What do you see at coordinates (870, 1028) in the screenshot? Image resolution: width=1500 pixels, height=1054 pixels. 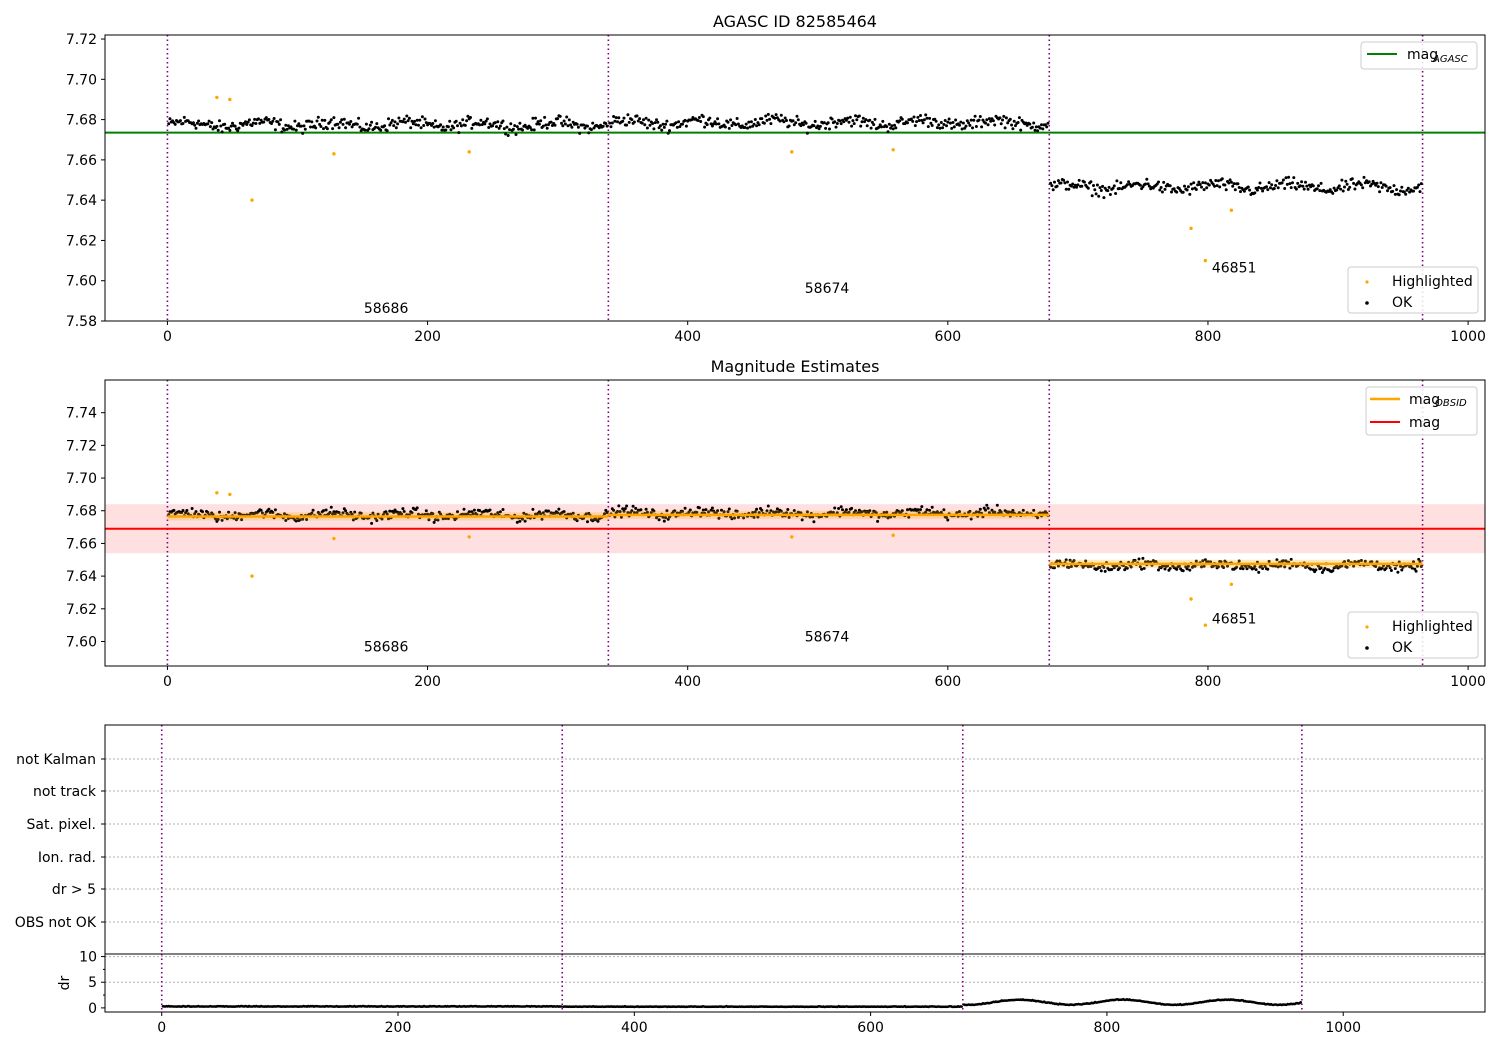 I see `x-tick-label: 600` at bounding box center [870, 1028].